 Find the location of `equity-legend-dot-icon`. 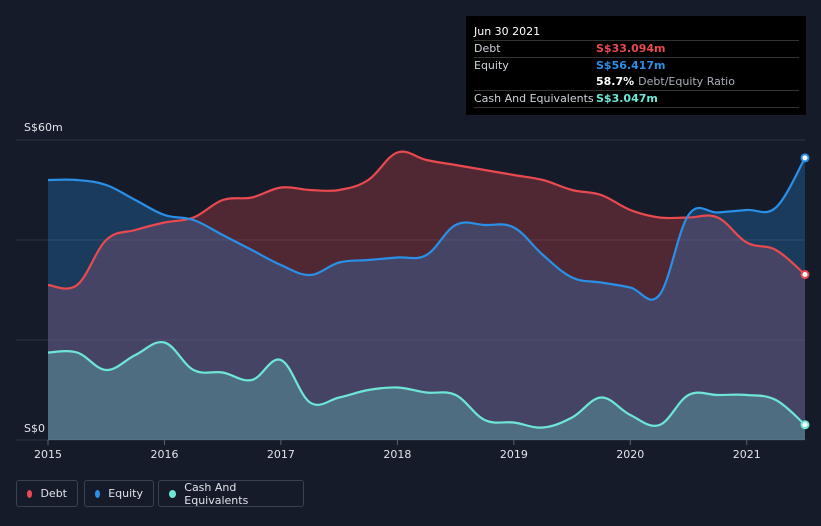

equity-legend-dot-icon is located at coordinates (98, 493).